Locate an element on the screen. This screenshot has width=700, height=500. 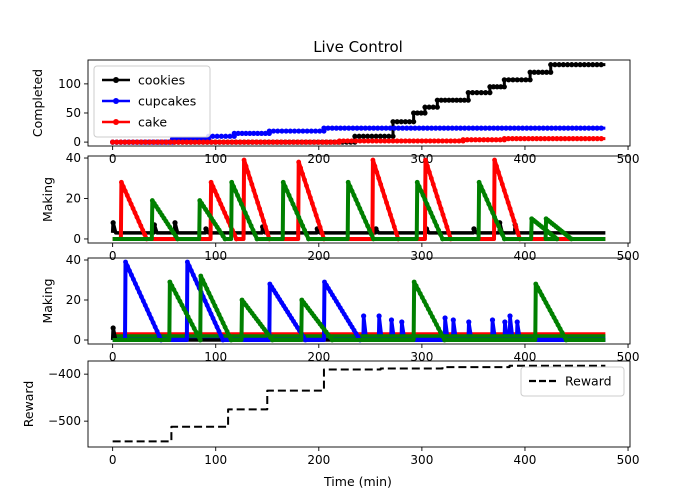
x-tick-label: 400 is located at coordinates (525, 256).